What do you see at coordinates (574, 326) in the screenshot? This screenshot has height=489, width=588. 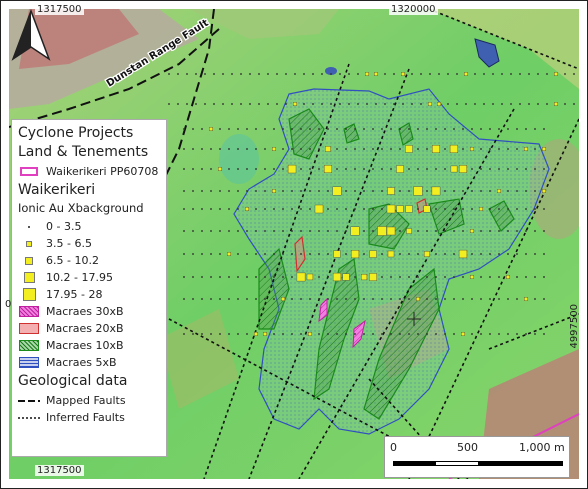 I see `coord-right: 4997500` at bounding box center [574, 326].